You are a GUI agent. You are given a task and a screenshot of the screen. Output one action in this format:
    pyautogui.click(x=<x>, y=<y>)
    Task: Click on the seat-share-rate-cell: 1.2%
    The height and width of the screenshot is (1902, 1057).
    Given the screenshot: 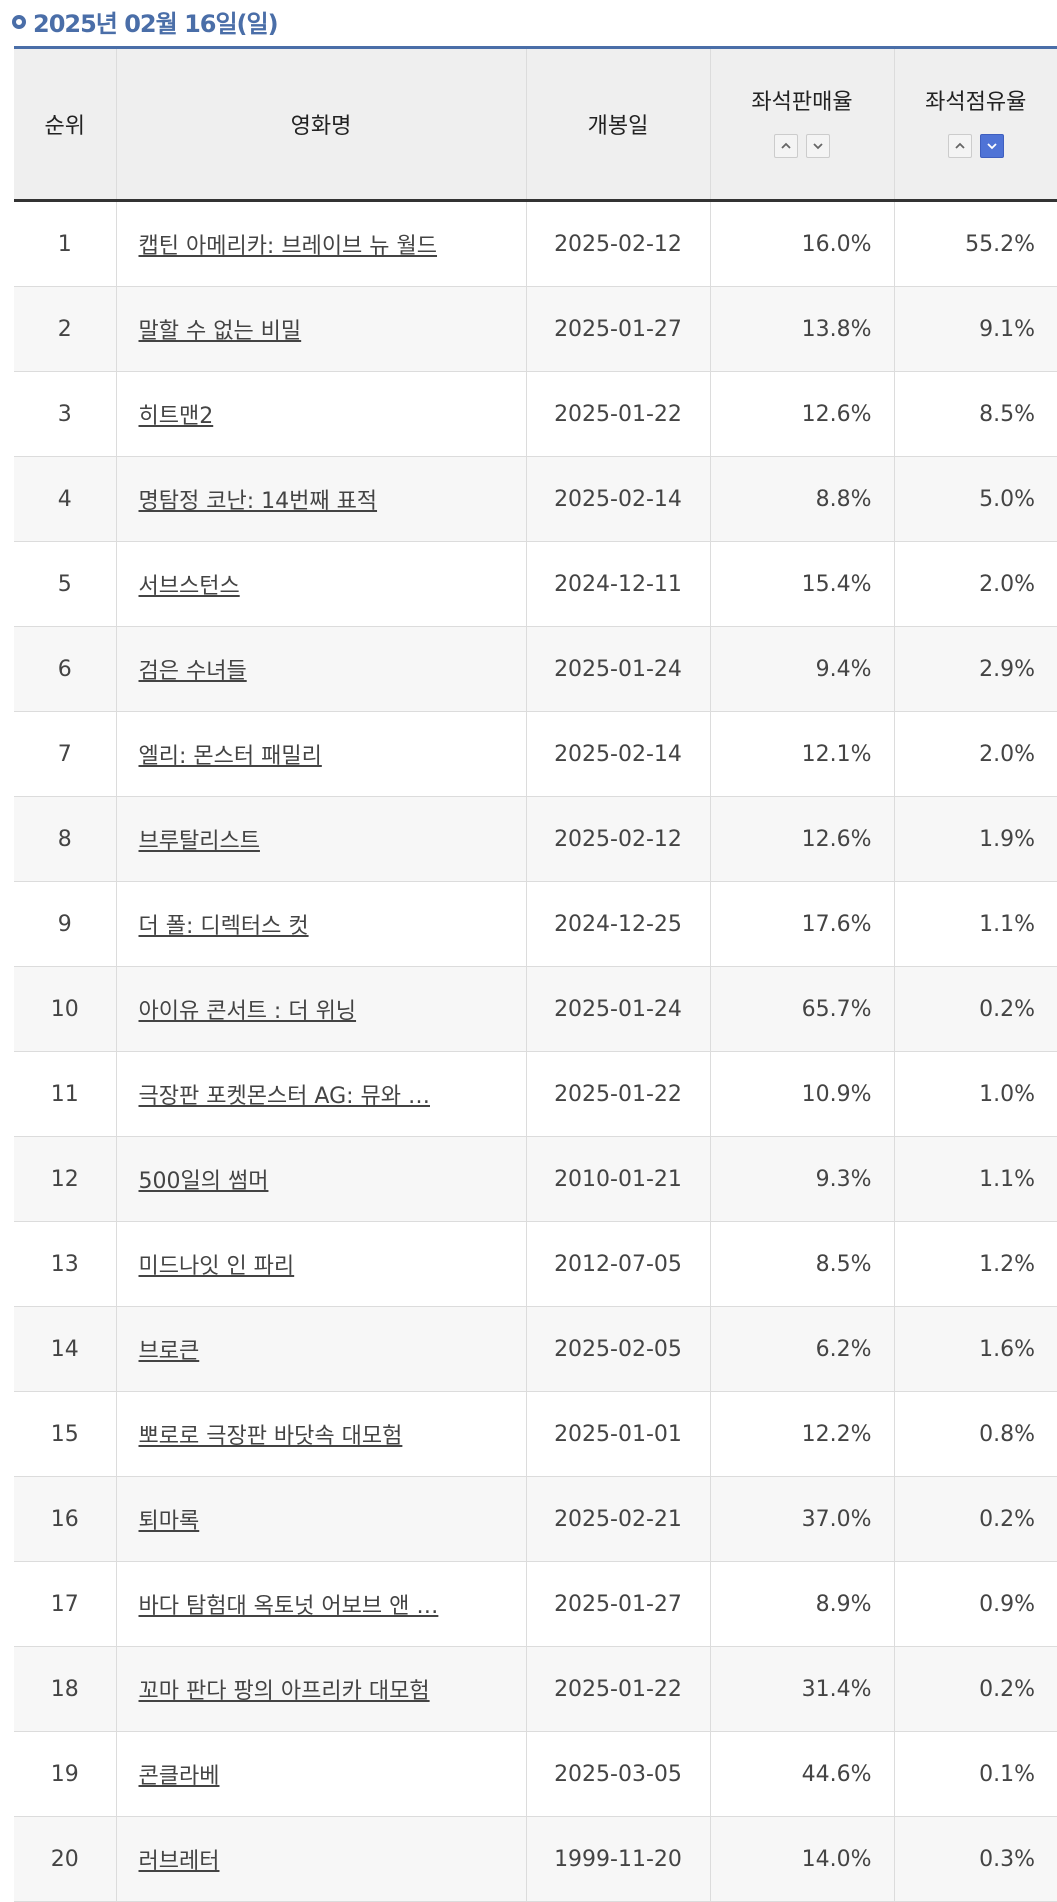 What is the action you would take?
    pyautogui.click(x=975, y=1264)
    